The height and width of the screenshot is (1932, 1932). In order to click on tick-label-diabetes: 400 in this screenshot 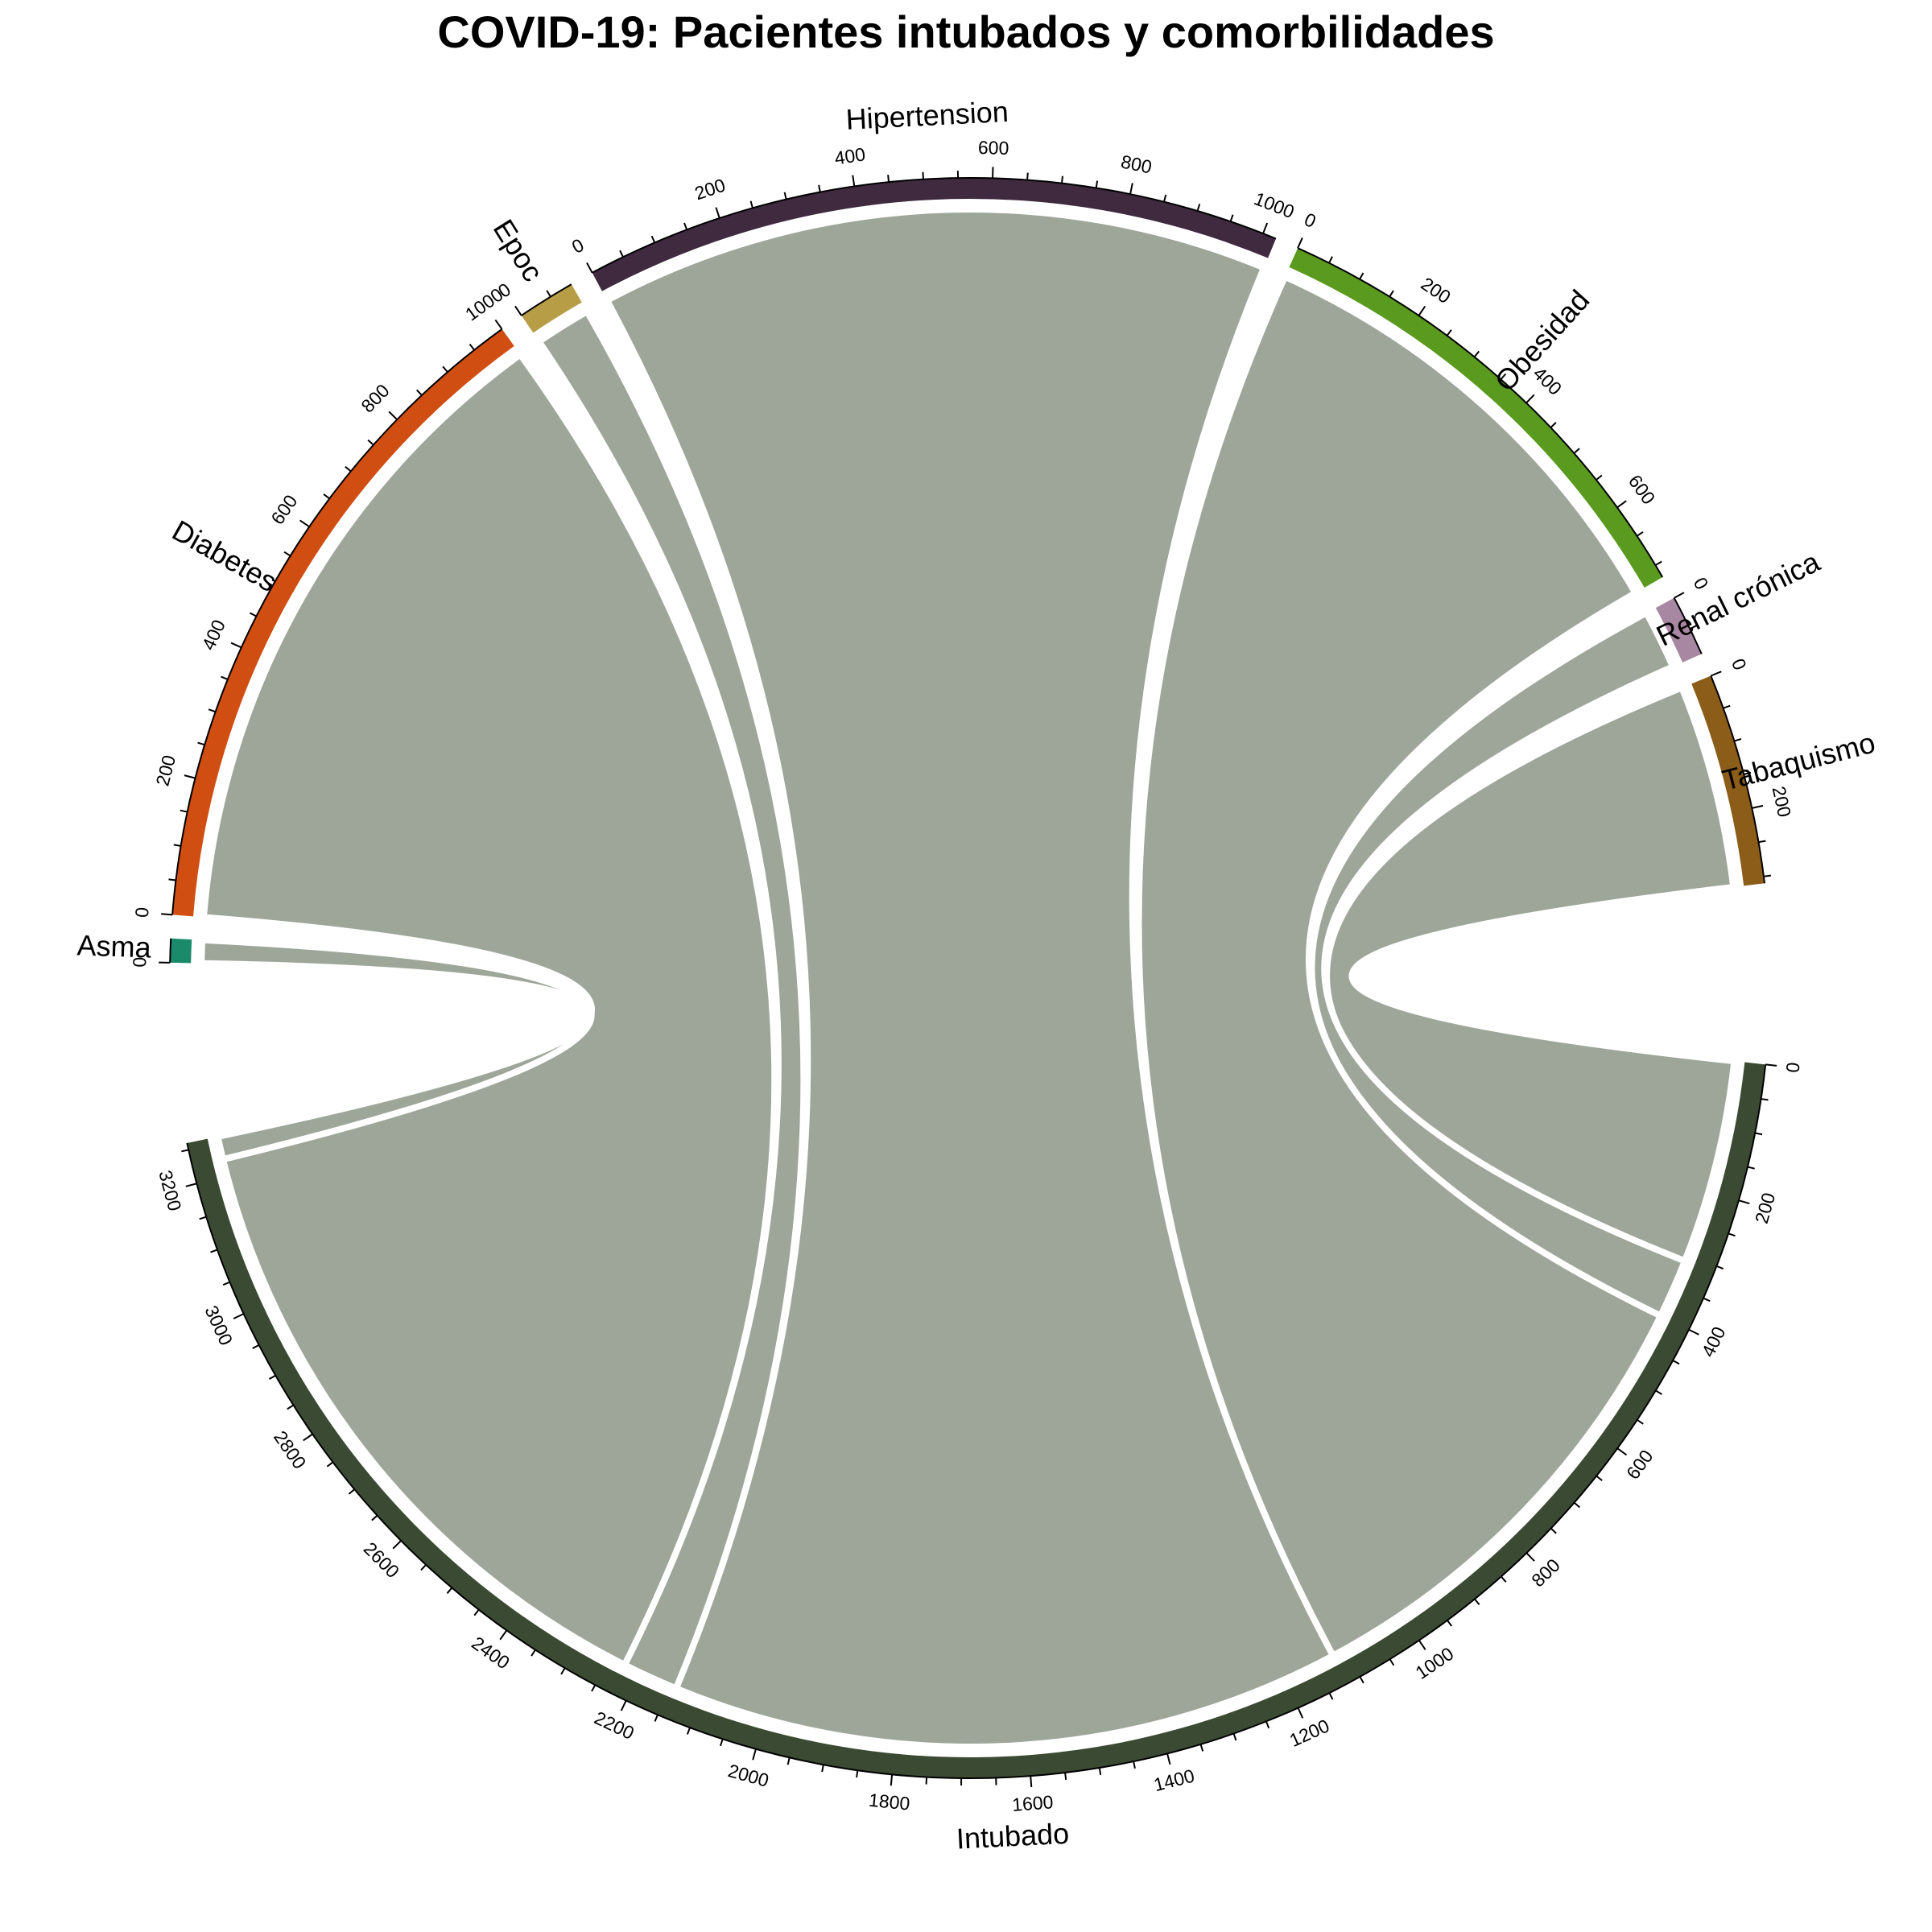, I will do `click(214, 635)`.